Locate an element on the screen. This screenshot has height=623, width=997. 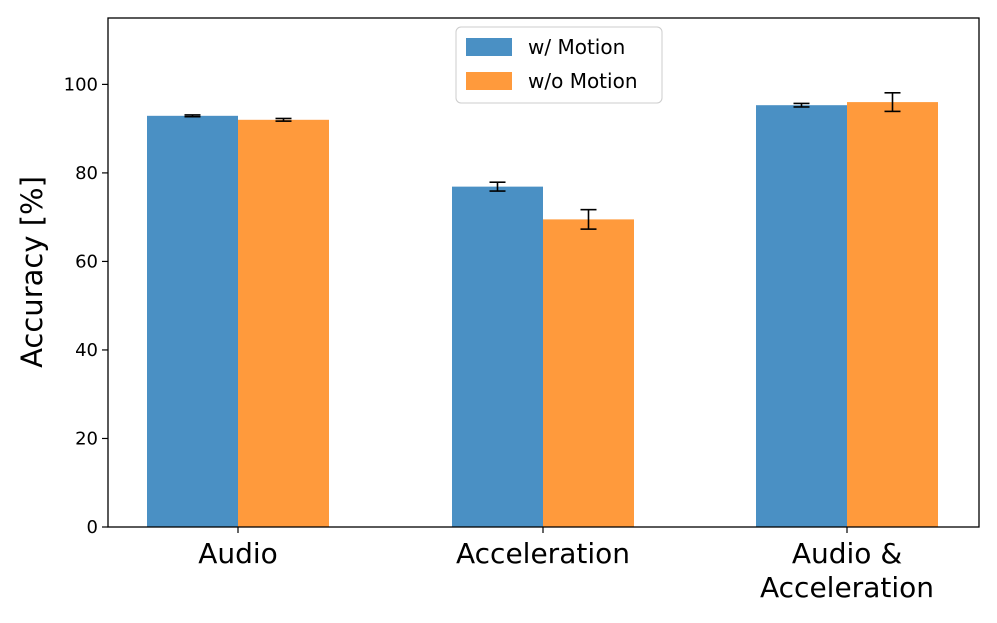
x-tick-label: Acceleration is located at coordinates (543, 553).